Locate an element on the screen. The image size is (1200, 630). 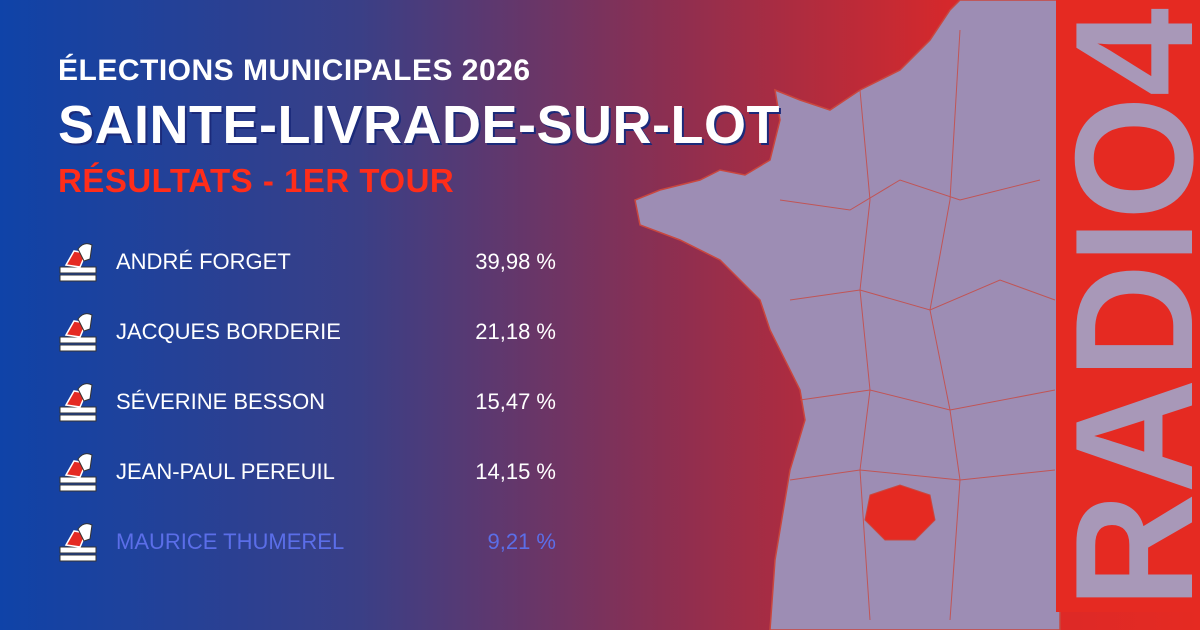
candidate-percent: 15,47 % is located at coordinates (515, 401).